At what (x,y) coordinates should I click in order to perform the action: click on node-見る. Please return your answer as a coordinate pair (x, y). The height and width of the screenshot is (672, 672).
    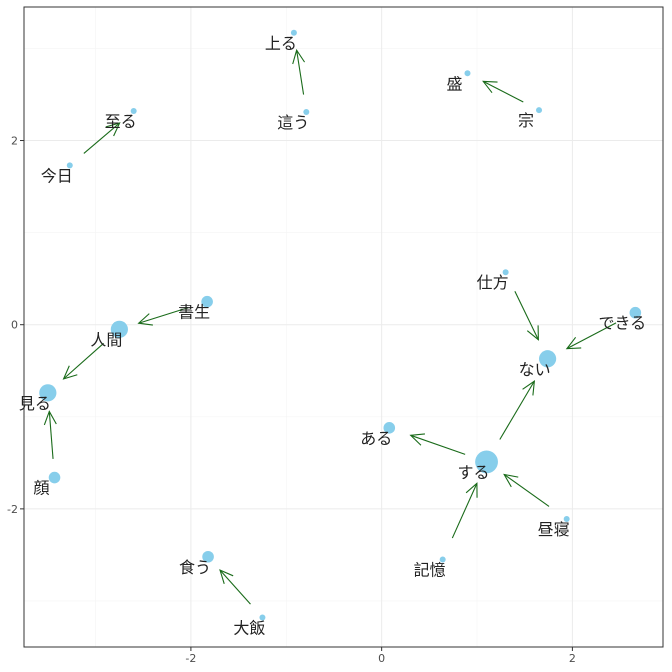
    Looking at the image, I should click on (48, 393).